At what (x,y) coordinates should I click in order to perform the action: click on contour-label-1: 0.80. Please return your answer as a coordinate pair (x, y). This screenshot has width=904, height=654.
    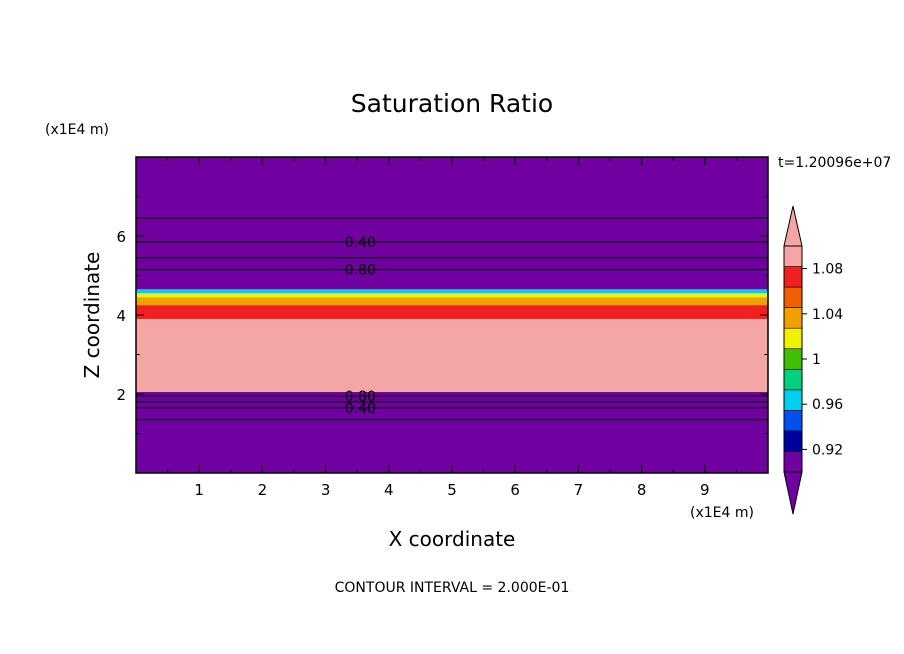
    Looking at the image, I should click on (360, 271).